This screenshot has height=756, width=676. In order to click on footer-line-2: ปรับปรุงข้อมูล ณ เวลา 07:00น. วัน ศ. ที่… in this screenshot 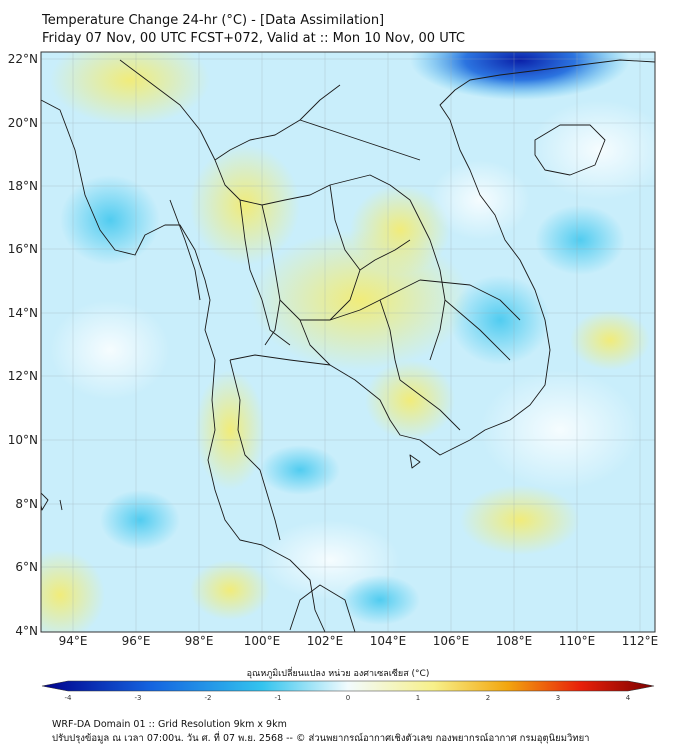, I will do `click(321, 738)`.